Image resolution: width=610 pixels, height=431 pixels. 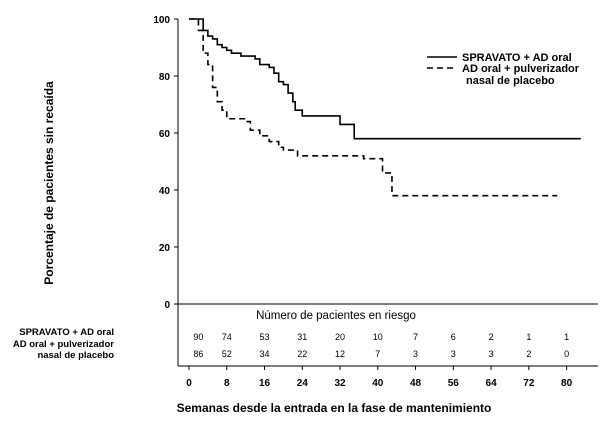 What do you see at coordinates (265, 337) in the screenshot?
I see `risk-count: 53` at bounding box center [265, 337].